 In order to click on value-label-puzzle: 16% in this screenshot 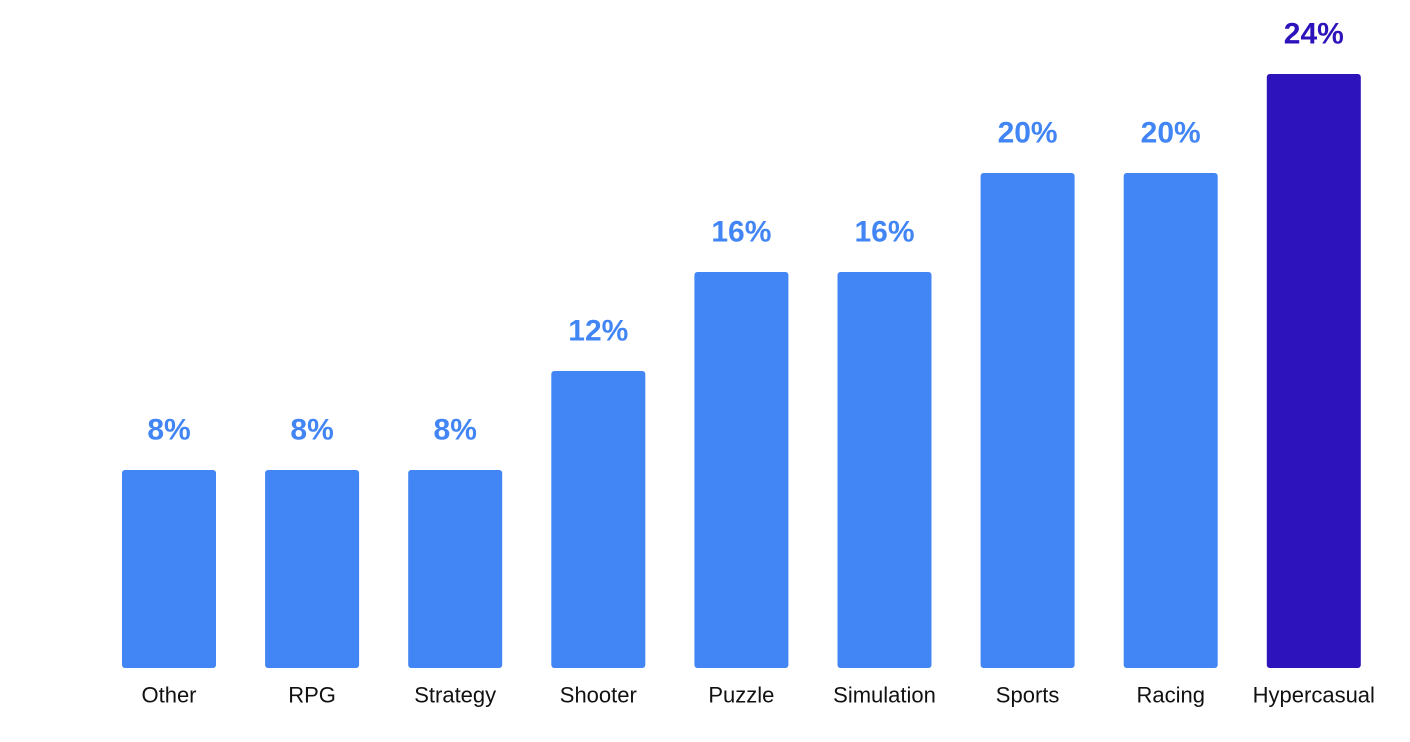, I will do `click(741, 232)`.